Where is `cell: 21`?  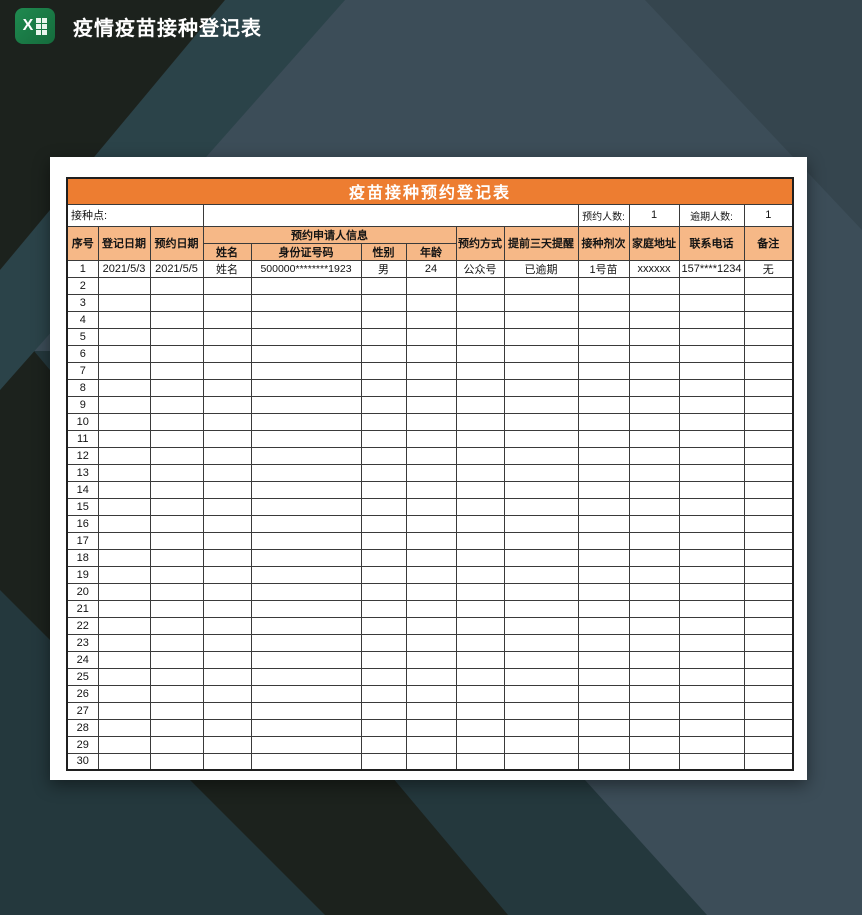
cell: 21 is located at coordinates (82, 608).